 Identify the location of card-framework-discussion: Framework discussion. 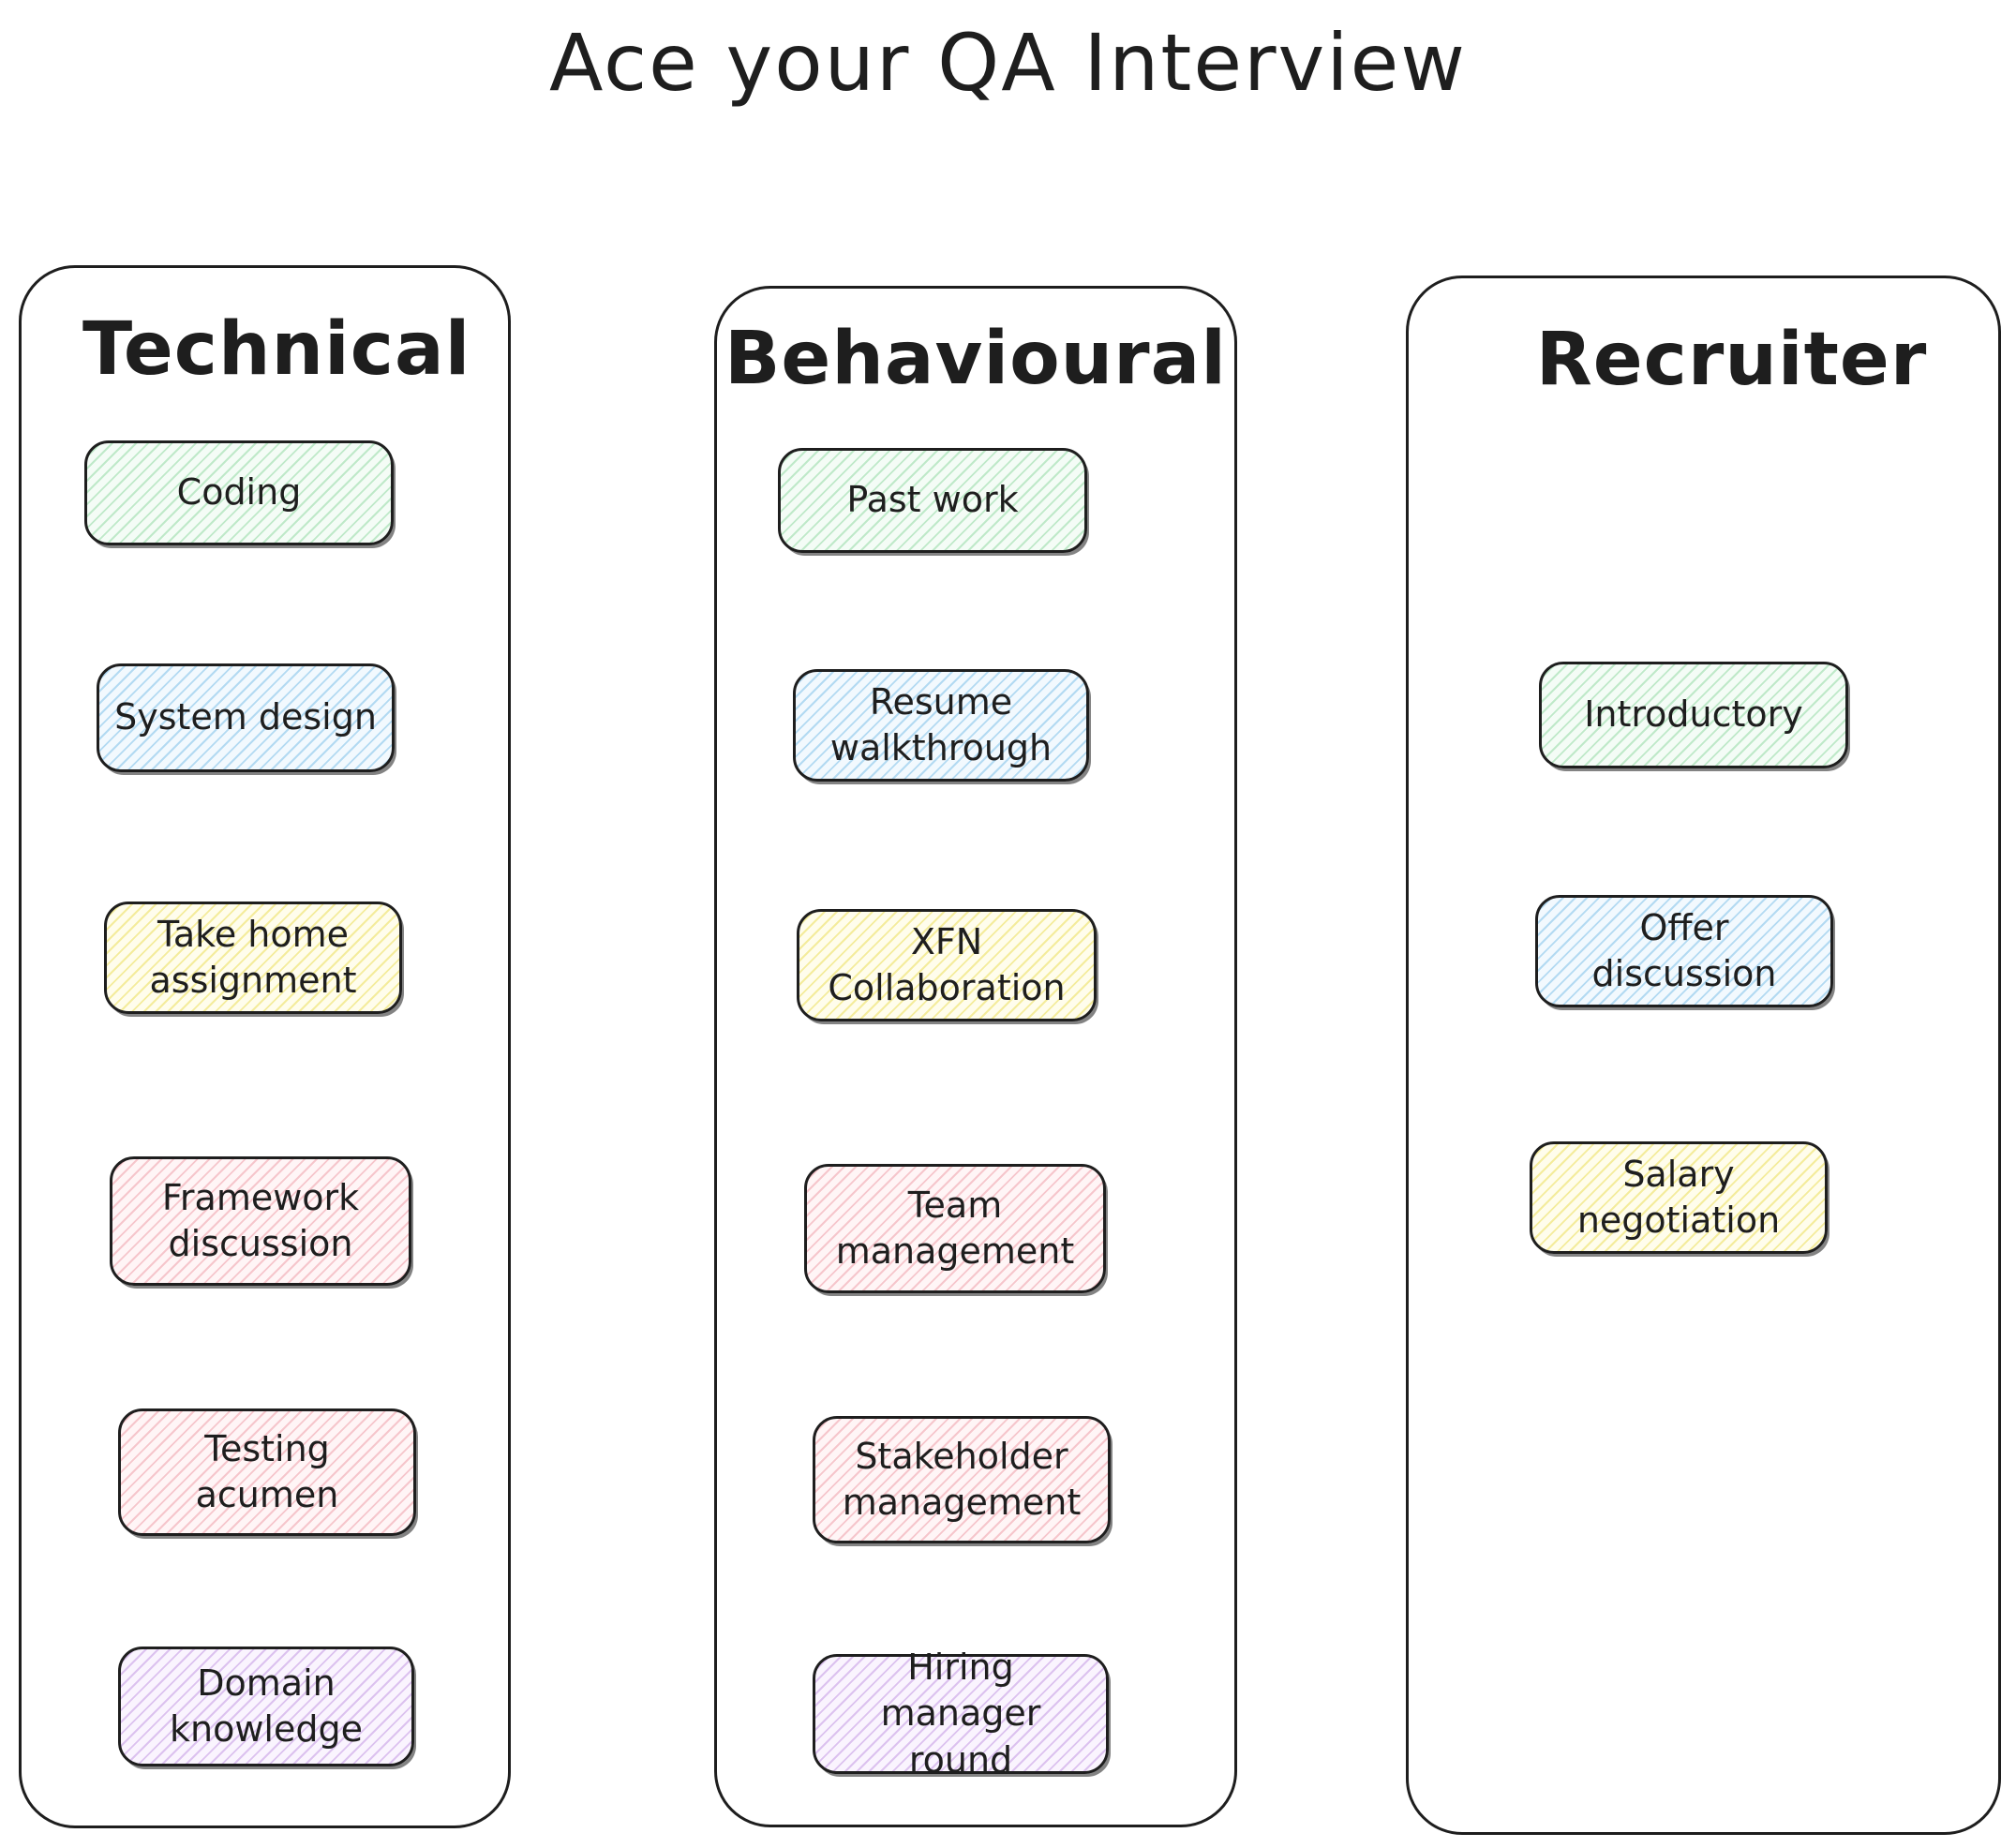
(260, 1221).